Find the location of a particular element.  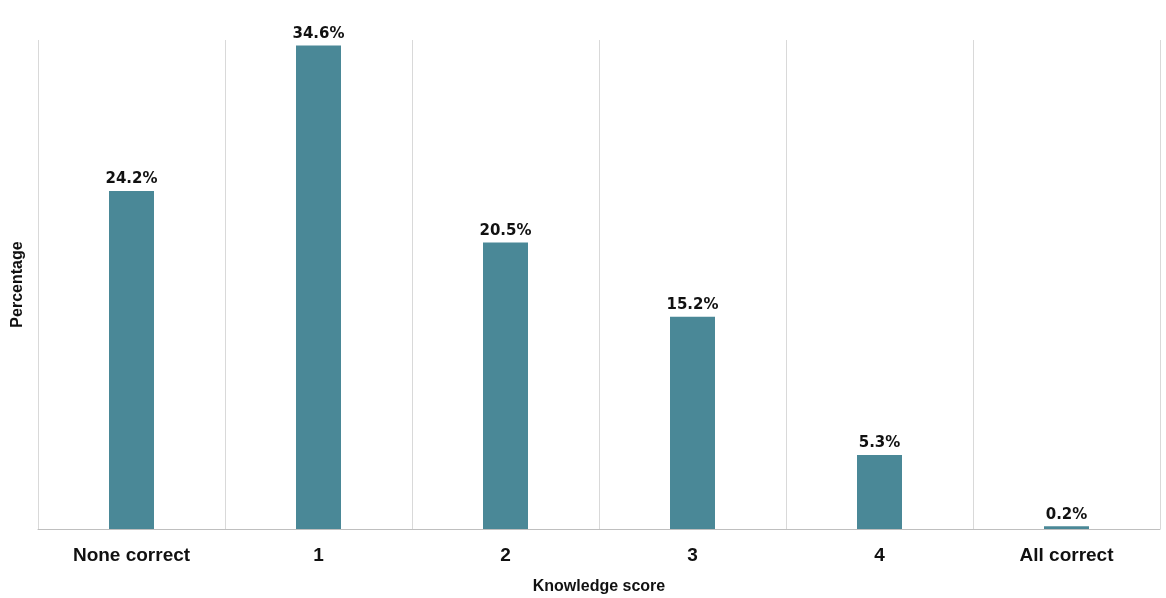

data-label: 20.5% is located at coordinates (505, 230).